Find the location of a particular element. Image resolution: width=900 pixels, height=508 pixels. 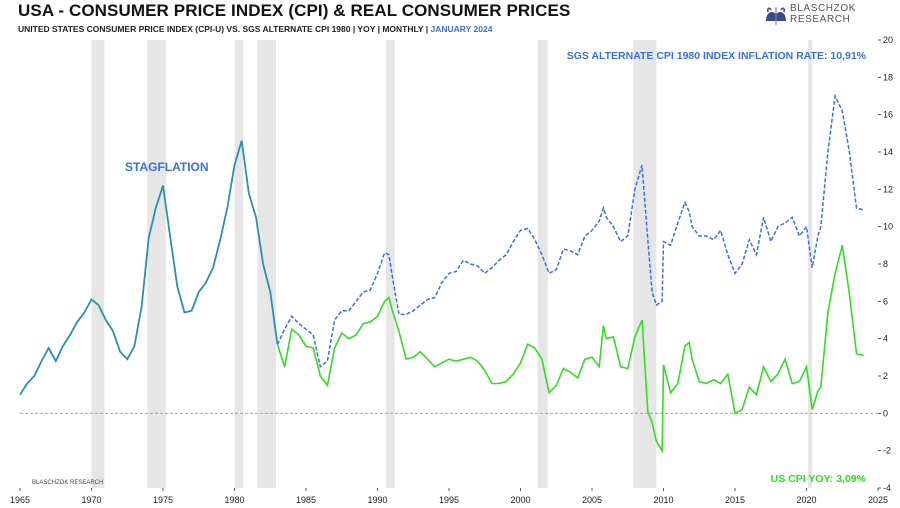

x-tick-label-1990: 1990 is located at coordinates (377, 500).